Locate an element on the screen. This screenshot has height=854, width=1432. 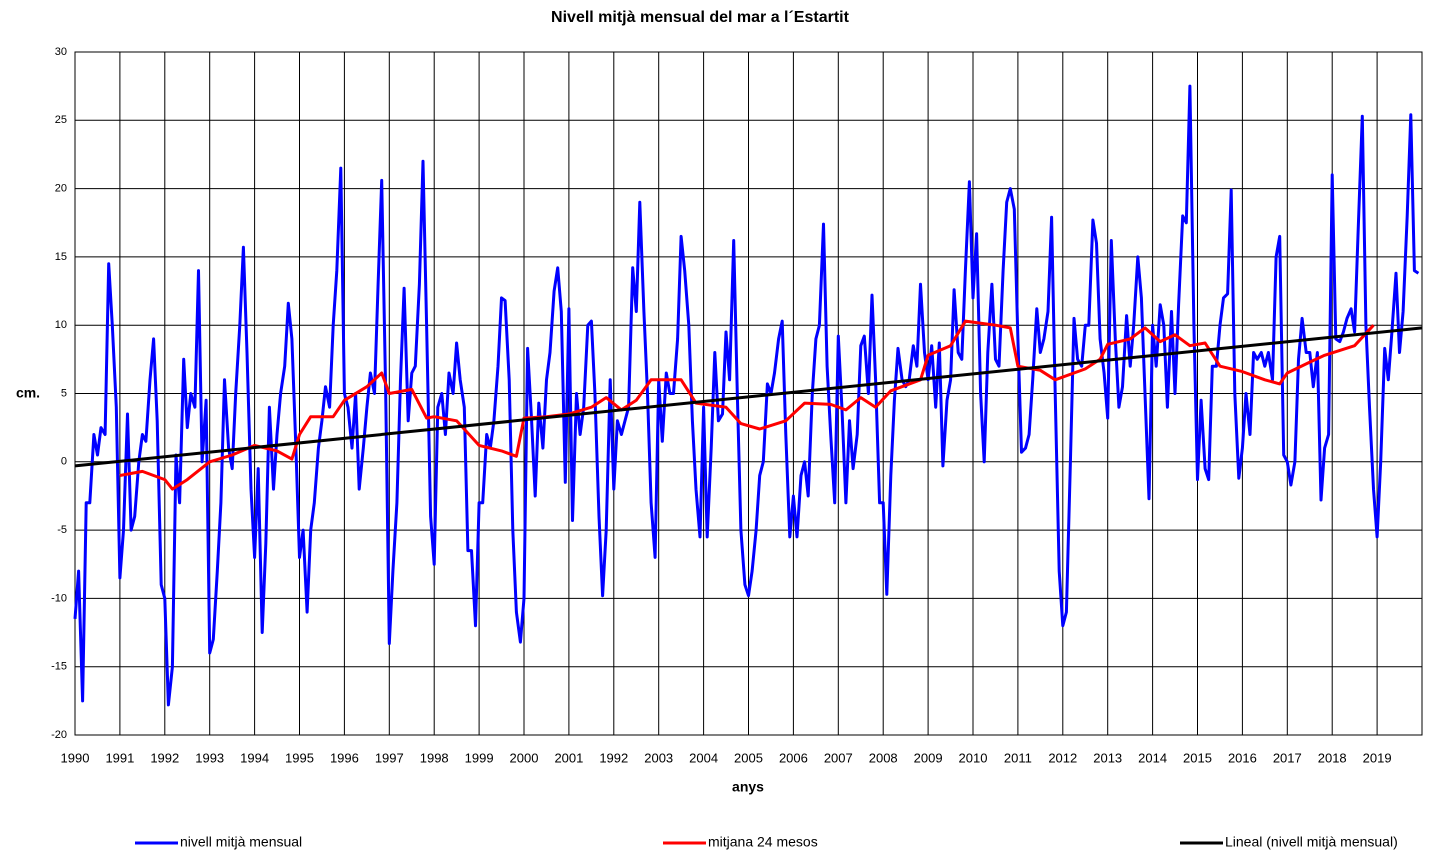
y-tick-label: 15 is located at coordinates (61, 257).